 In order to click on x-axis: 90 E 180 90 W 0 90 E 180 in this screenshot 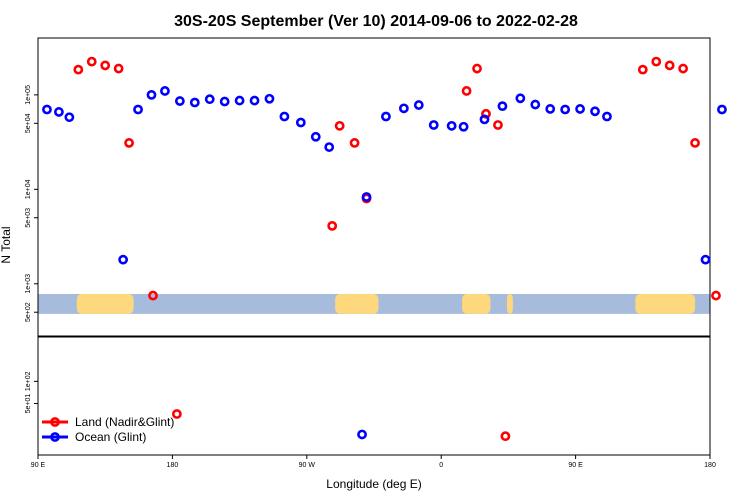, I will do `click(373, 462)`.